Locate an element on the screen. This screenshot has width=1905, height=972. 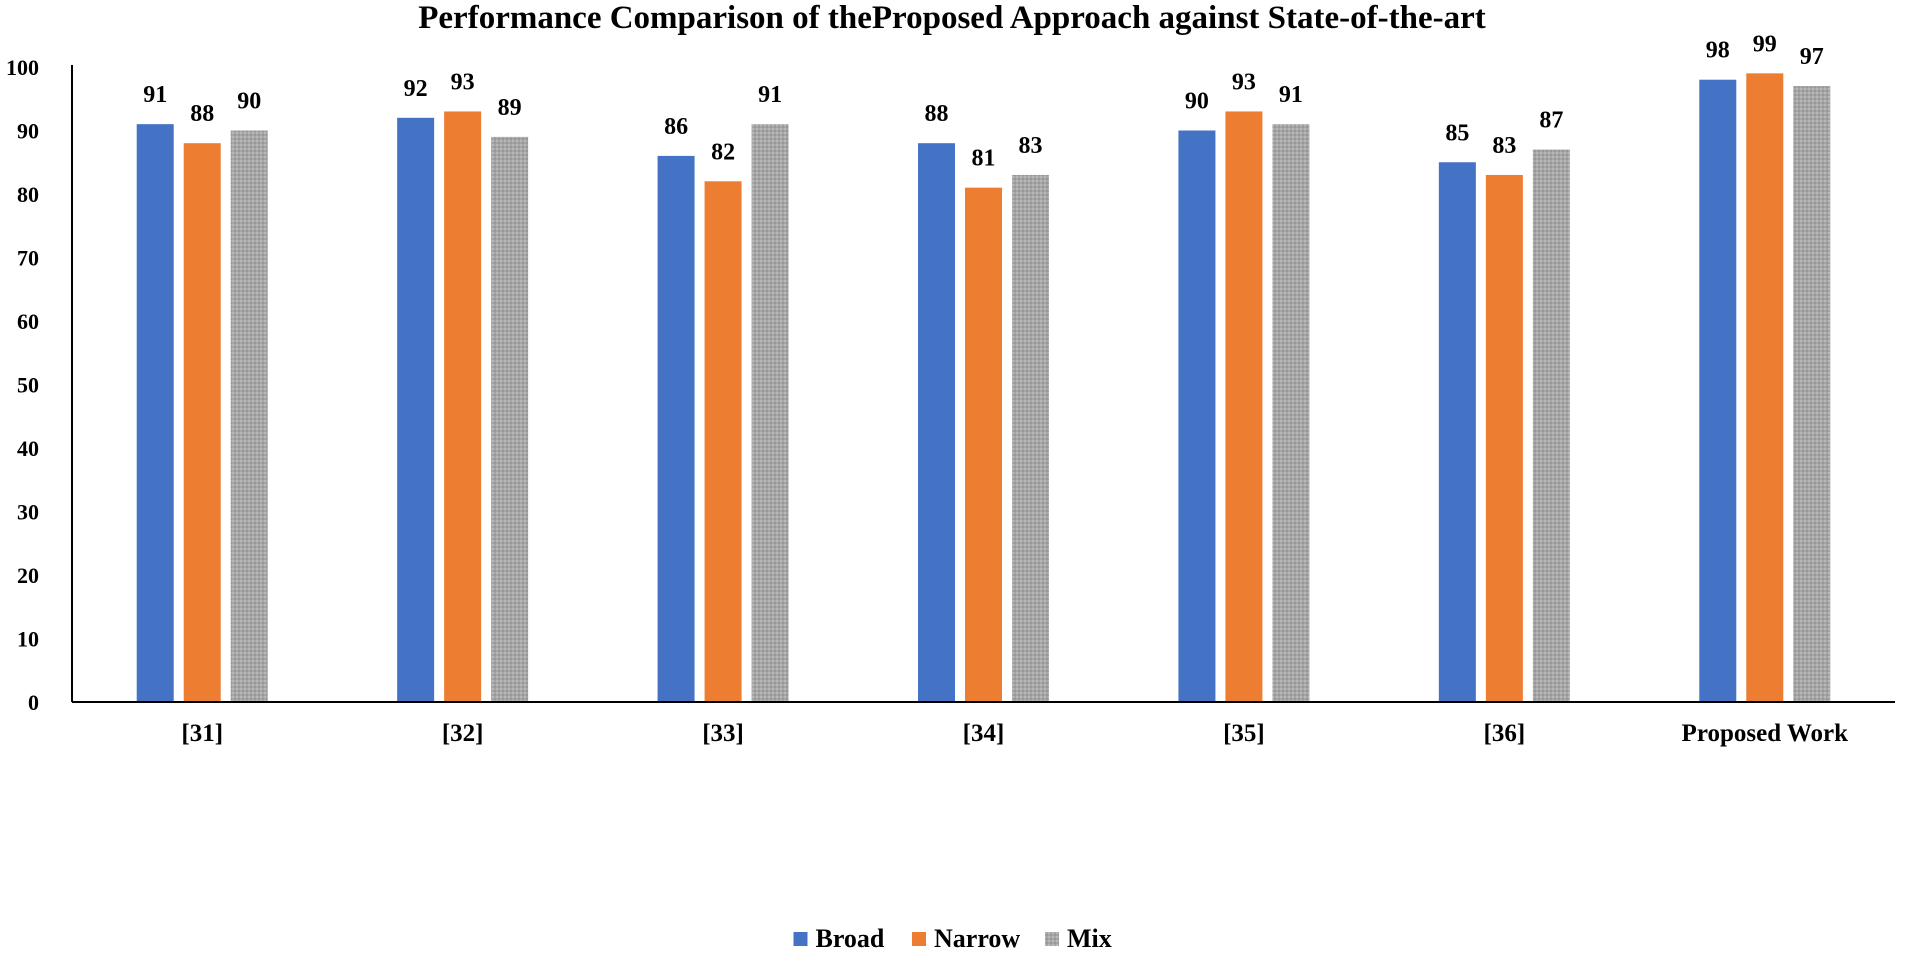
data-label-broad: 91 is located at coordinates (155, 95).